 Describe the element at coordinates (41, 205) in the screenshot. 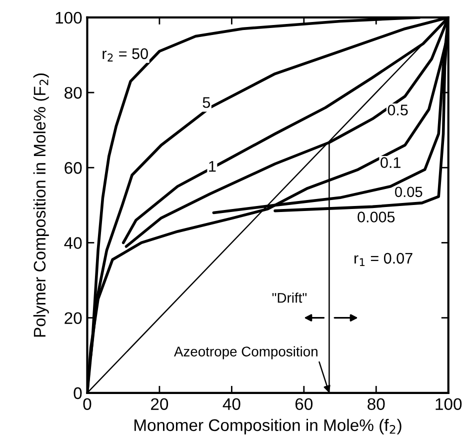

I see `y-axis-title: Polymer Composition in Mole% (F$_{2}$)` at that location.